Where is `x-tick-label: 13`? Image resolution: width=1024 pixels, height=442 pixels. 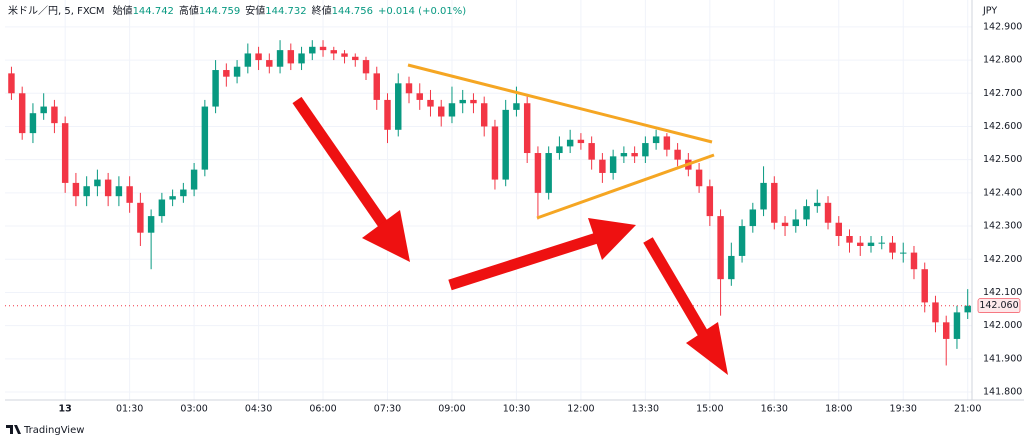 x-tick-label: 13 is located at coordinates (65, 409).